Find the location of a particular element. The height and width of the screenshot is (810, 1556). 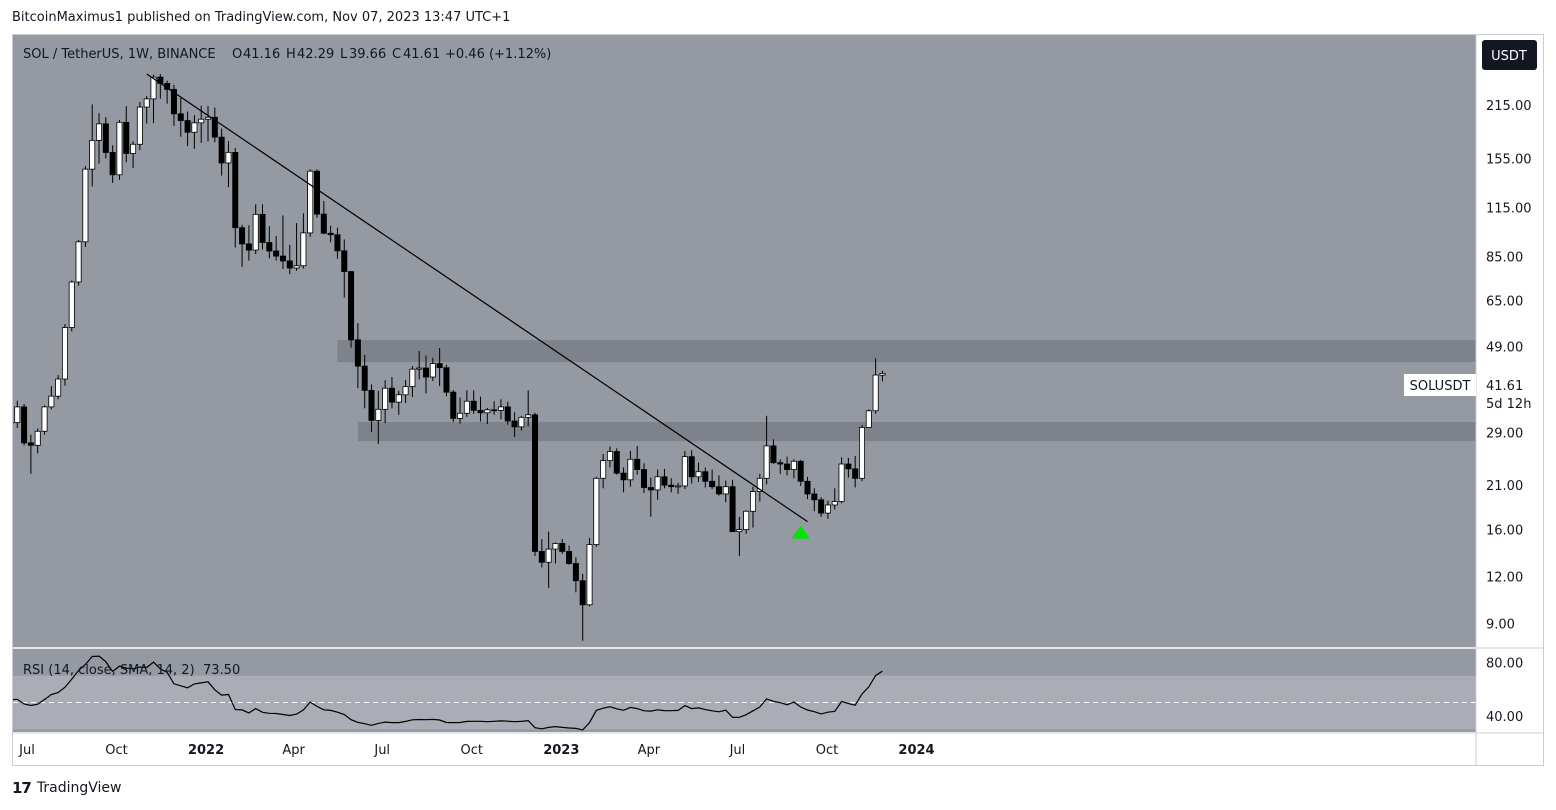

currency-badge: USDT is located at coordinates (1509, 55).